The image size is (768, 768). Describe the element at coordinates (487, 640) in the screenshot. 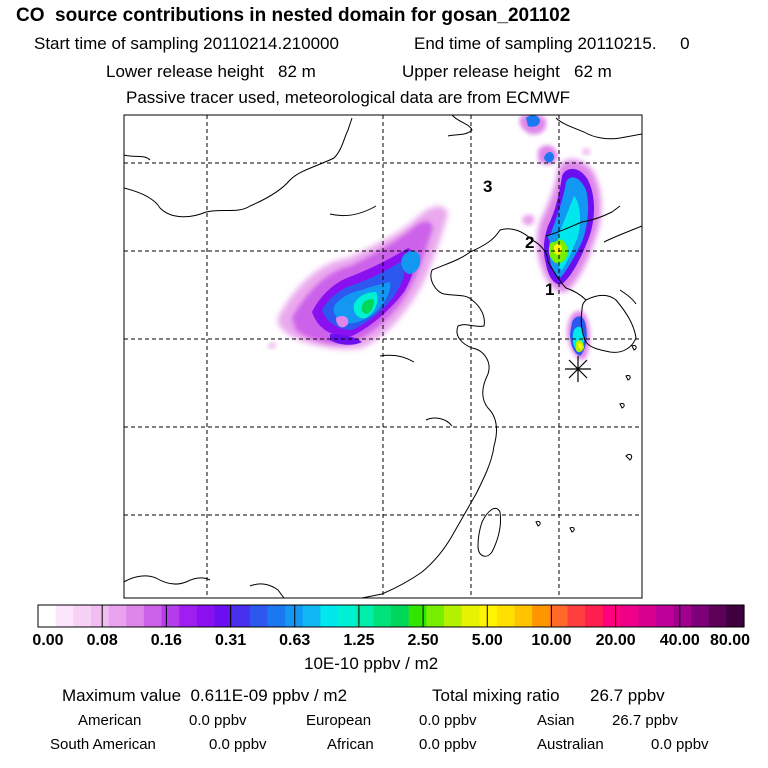

I see `colorbar-tick-label: 5.00` at that location.